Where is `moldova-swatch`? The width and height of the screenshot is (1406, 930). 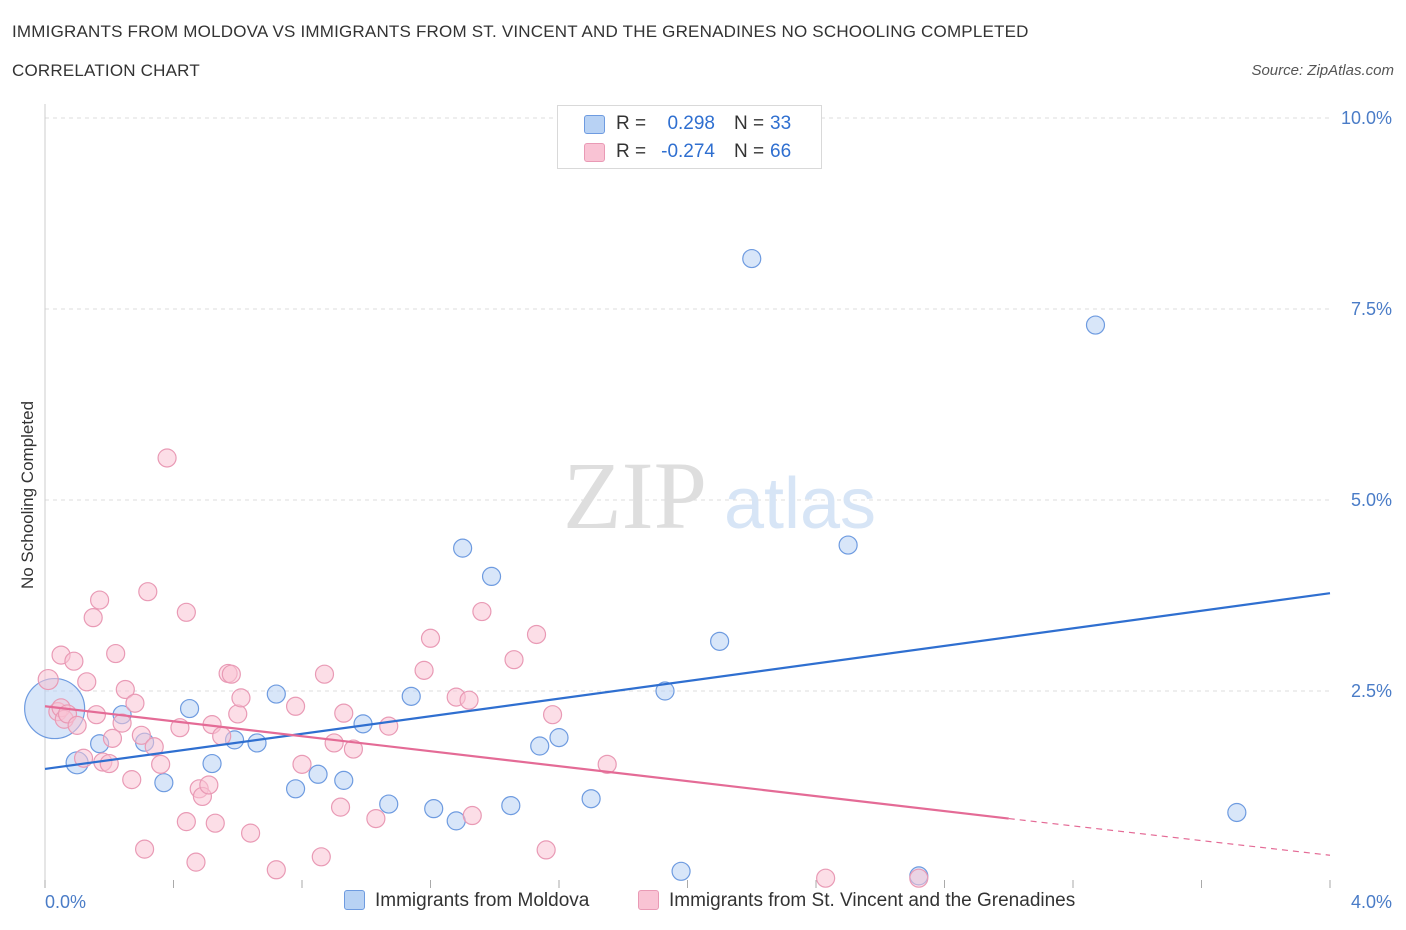
moldova-swatch is located at coordinates (594, 124).